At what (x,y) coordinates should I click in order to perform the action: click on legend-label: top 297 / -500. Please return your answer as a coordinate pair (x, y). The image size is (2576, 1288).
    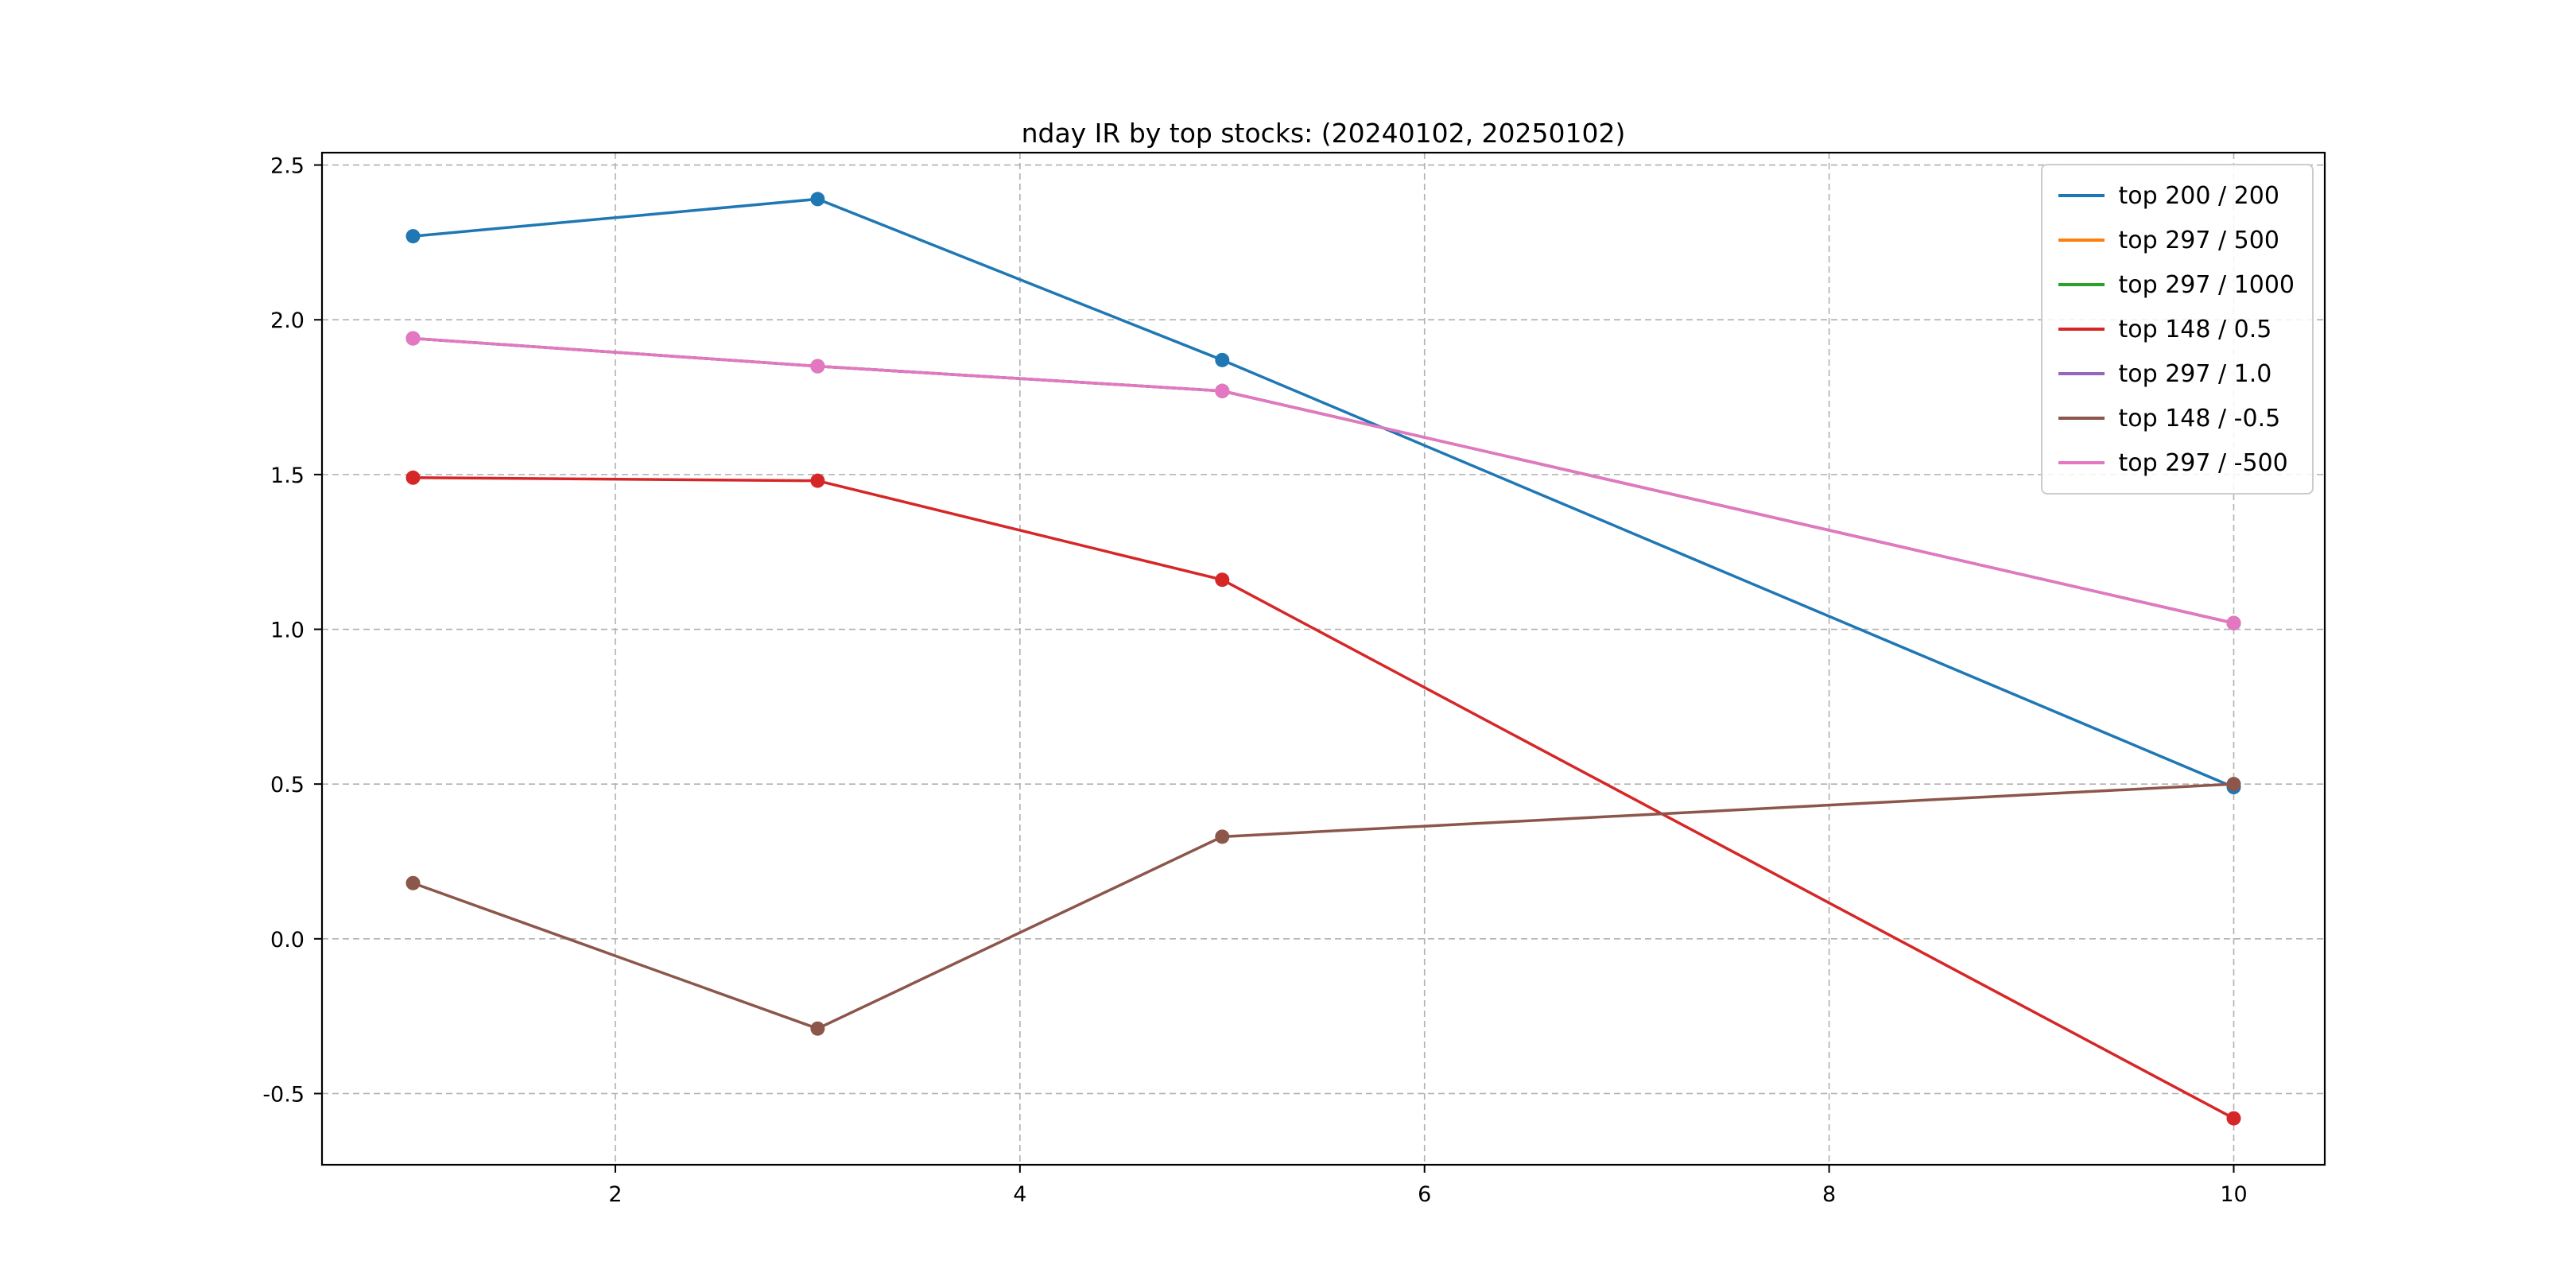
    Looking at the image, I should click on (2203, 462).